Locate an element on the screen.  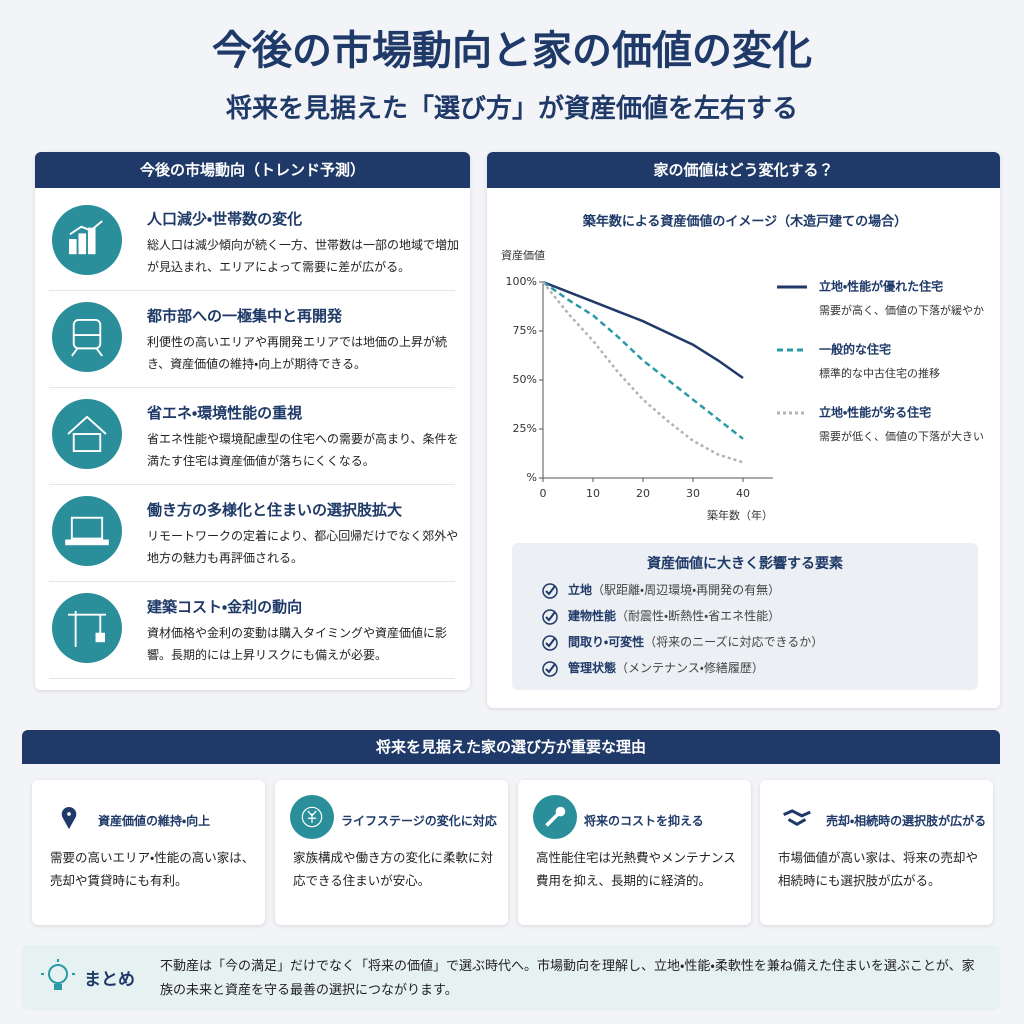
reason-text: 市場価値が高い家は、将来の売却や相続時にも選択肢が広がる。 is located at coordinates (878, 869).